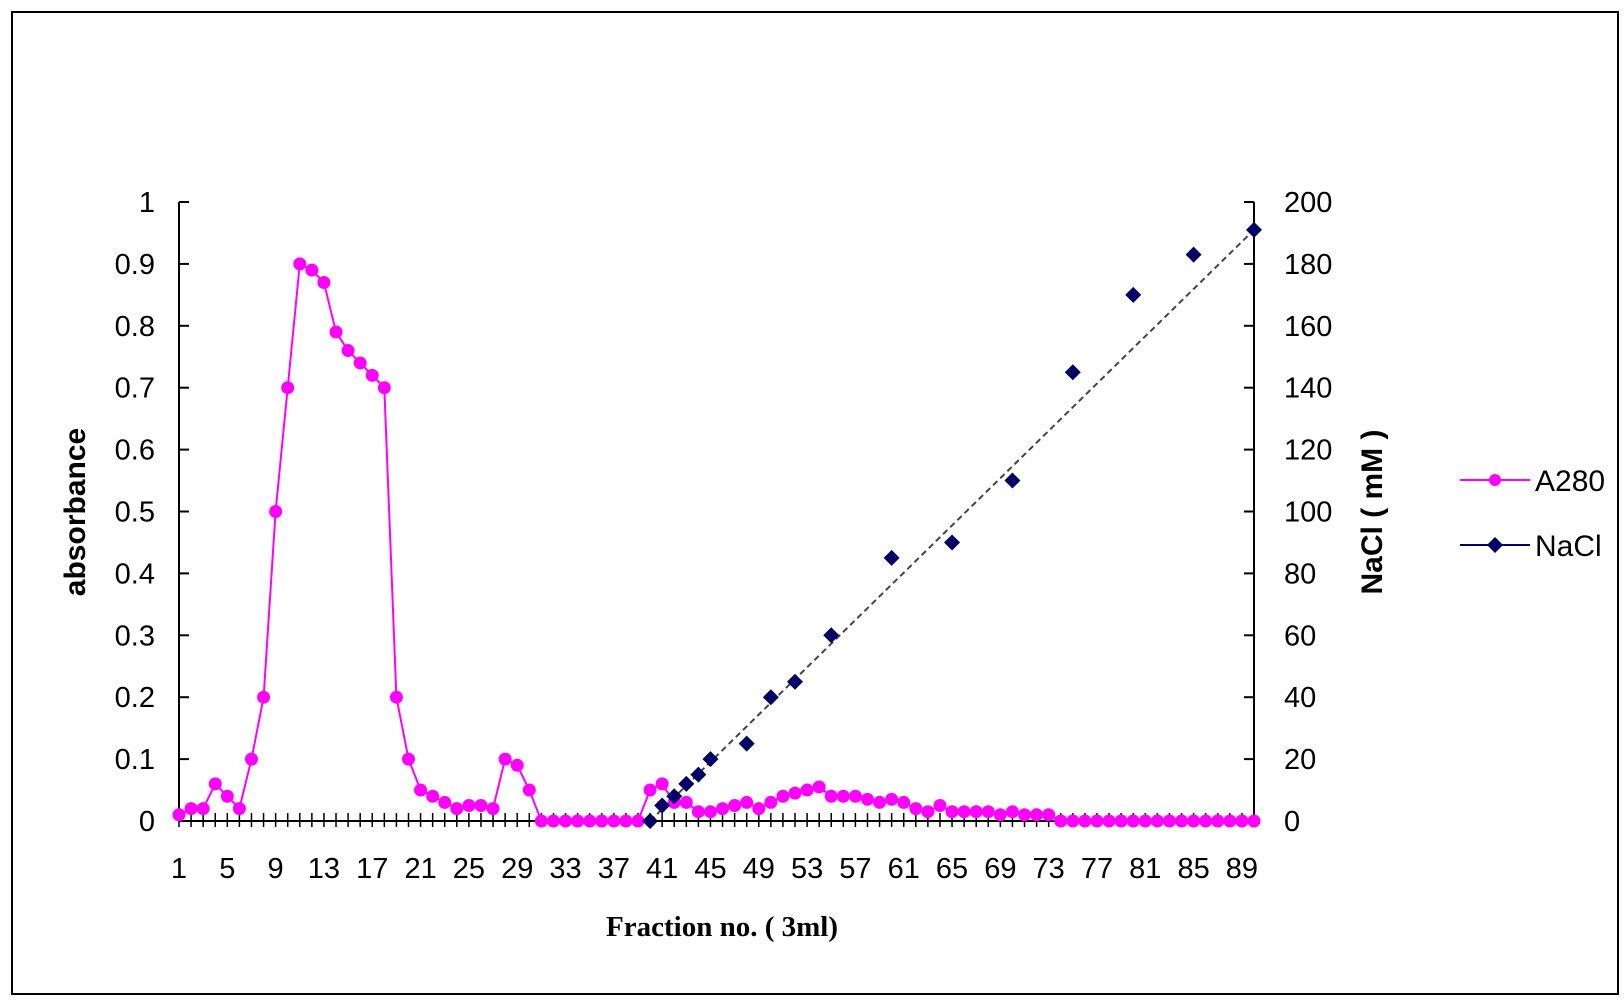 This screenshot has width=1624, height=1002. Describe the element at coordinates (1097, 869) in the screenshot. I see `x-tick-label: 77` at that location.